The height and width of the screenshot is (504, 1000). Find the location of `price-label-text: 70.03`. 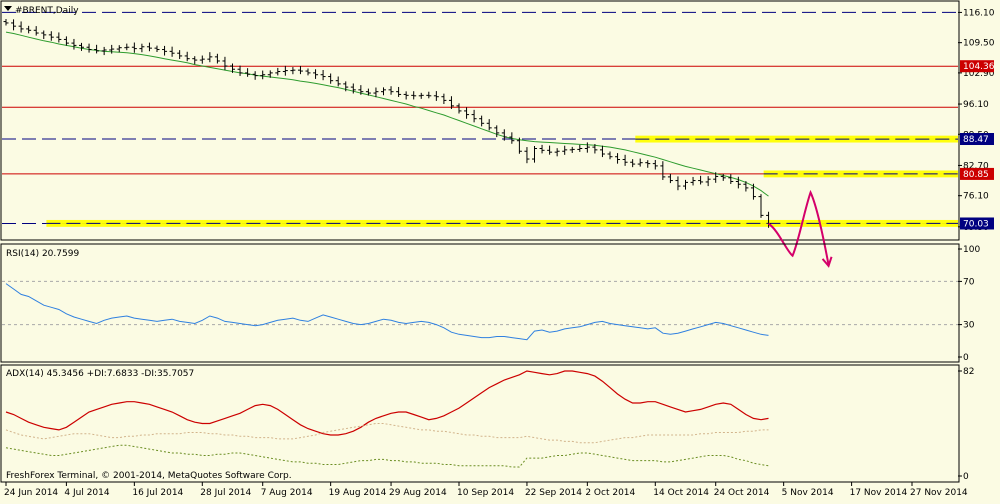

price-label-text: 70.03 is located at coordinates (976, 224).